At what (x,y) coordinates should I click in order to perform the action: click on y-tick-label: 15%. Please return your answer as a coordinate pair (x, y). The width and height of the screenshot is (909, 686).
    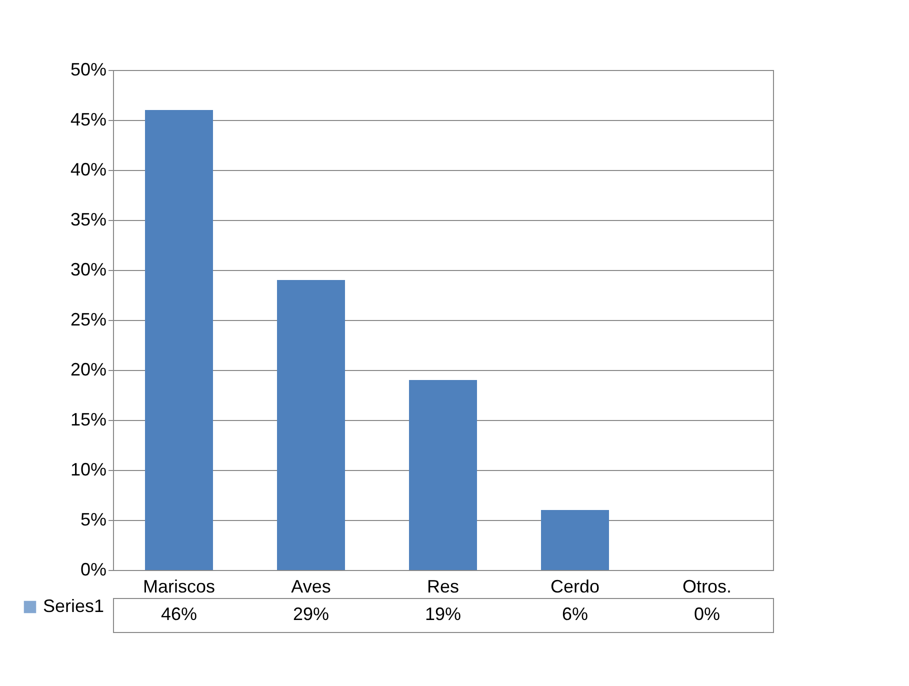
    Looking at the image, I should click on (88, 420).